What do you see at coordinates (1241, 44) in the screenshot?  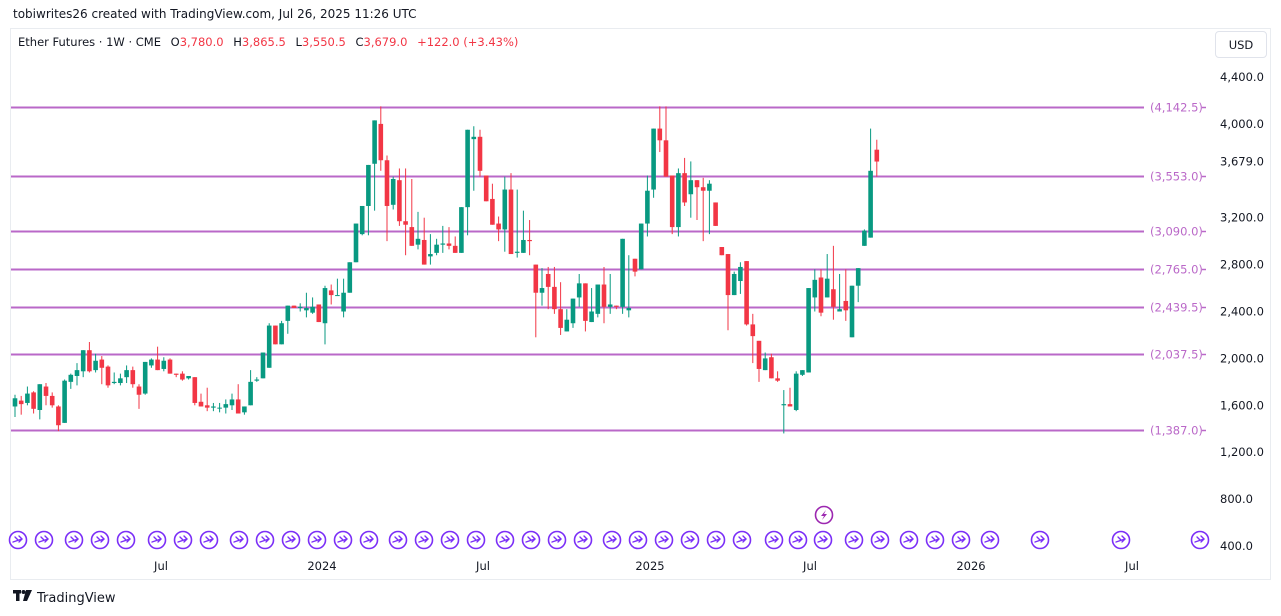 I see `currency-button: USD` at bounding box center [1241, 44].